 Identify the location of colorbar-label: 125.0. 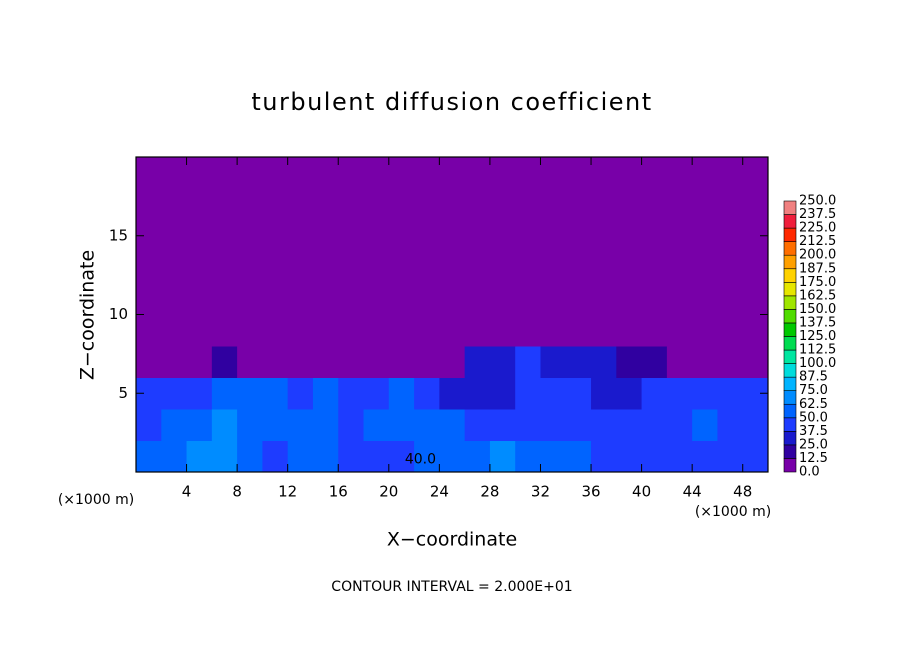
(817, 336).